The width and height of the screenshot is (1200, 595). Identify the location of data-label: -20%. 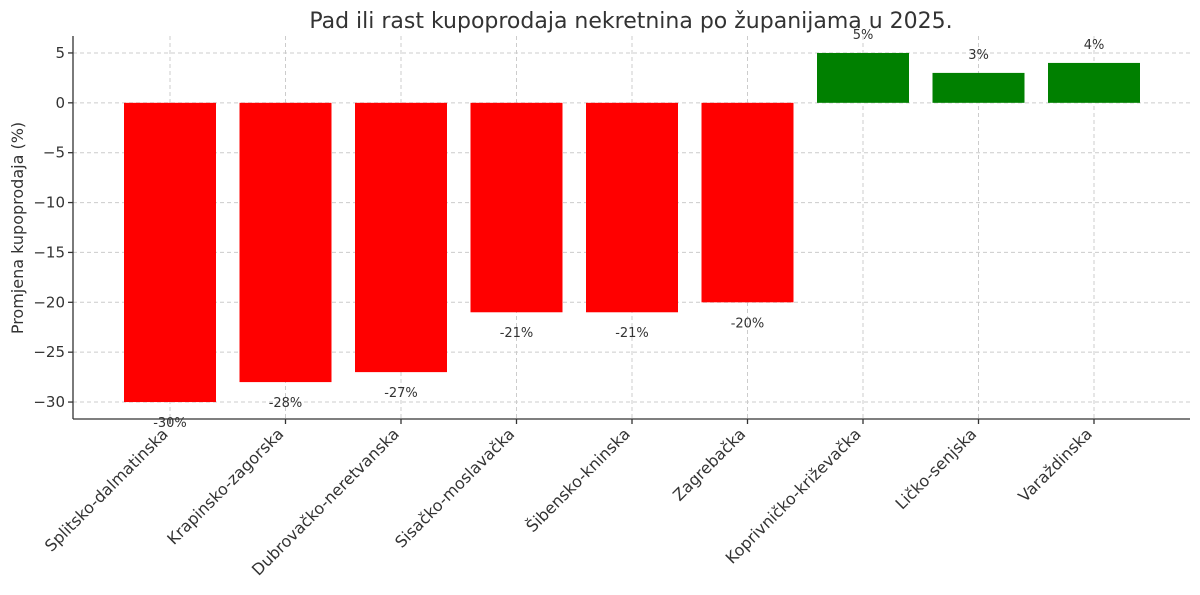
(748, 323).